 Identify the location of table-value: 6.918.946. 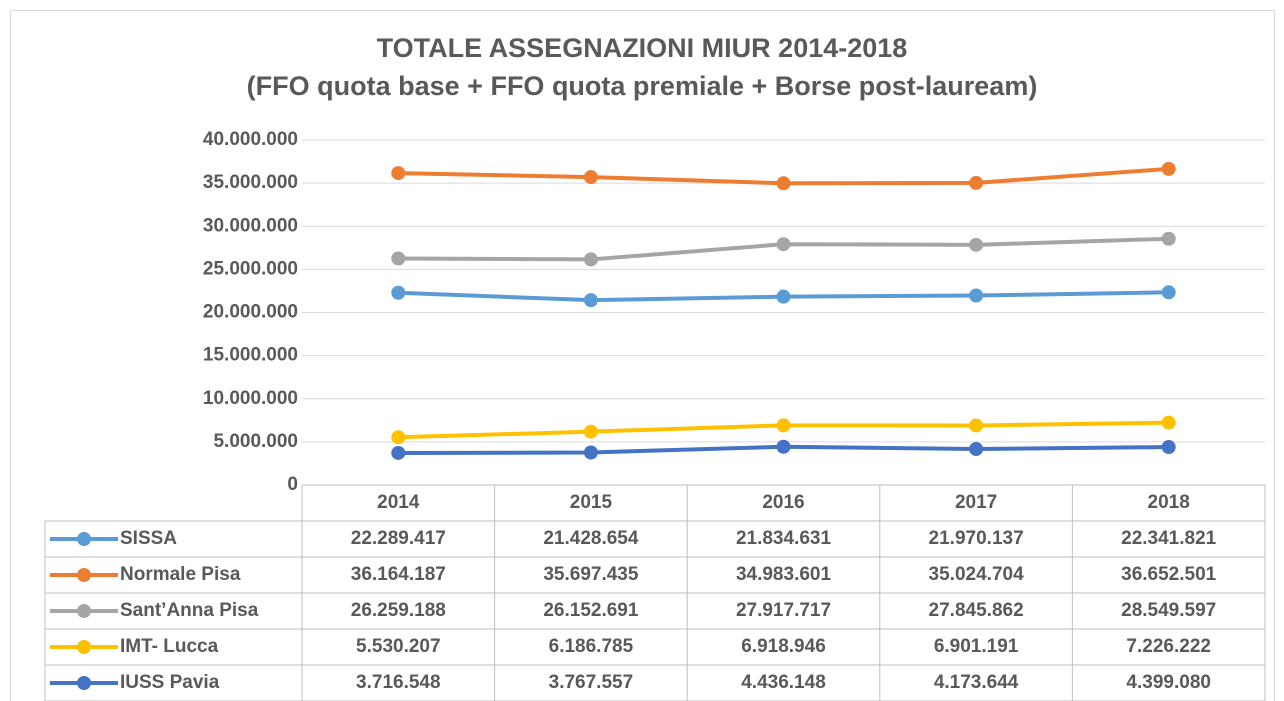
(783, 646).